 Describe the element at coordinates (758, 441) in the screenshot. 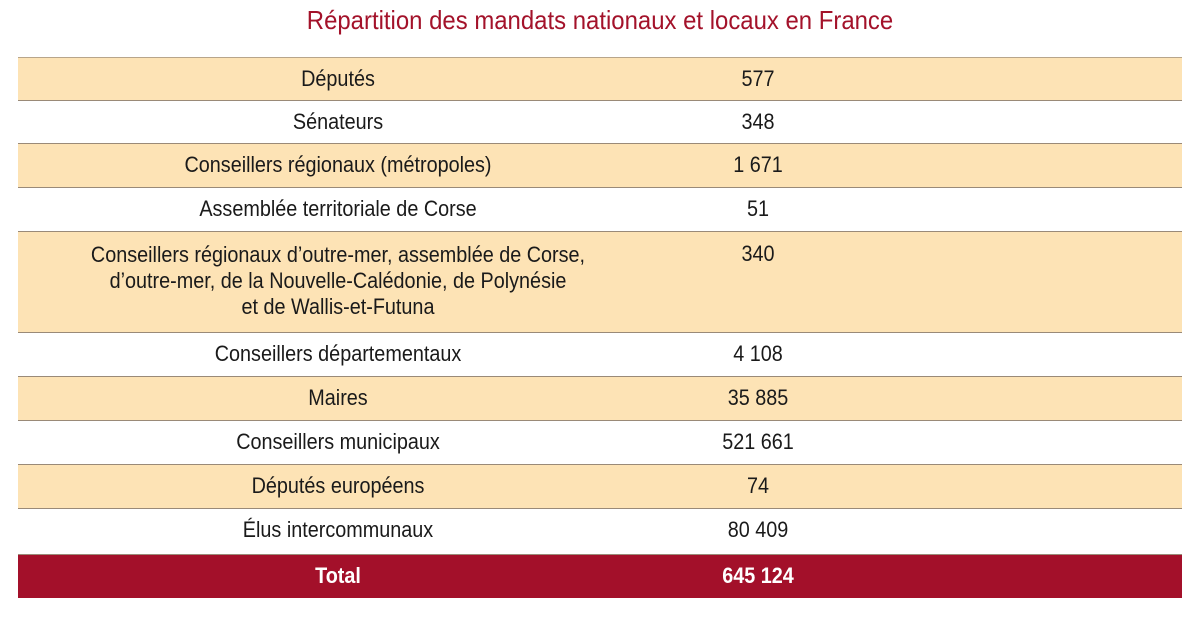

I see `row-value: 521 661` at that location.